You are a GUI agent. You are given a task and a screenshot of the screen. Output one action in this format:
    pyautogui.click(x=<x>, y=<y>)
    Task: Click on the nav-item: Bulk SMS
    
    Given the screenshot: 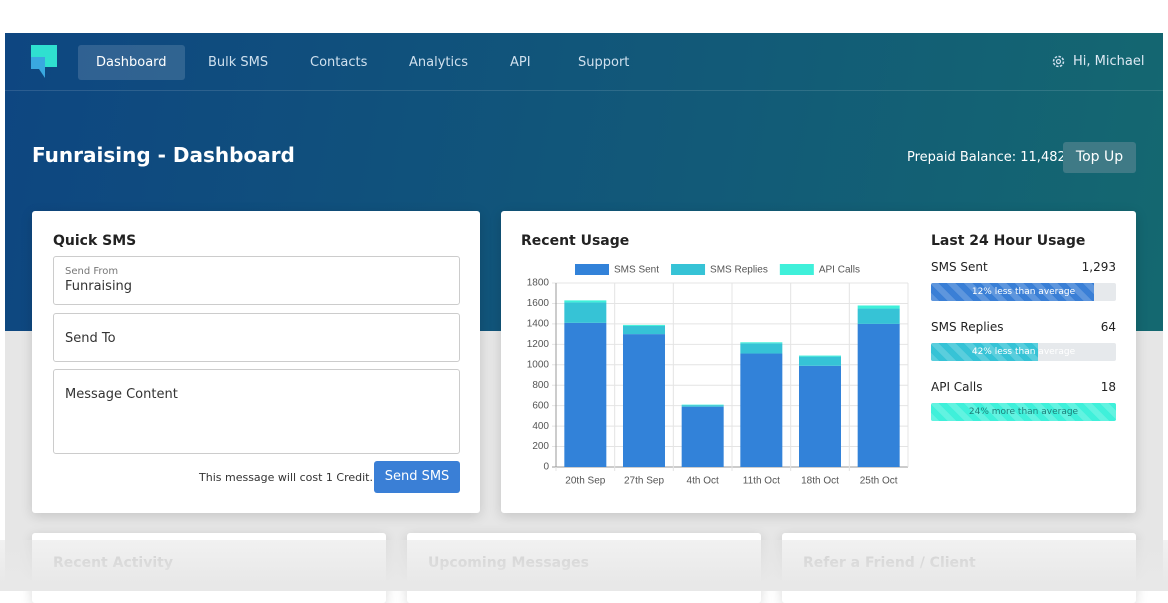 What is the action you would take?
    pyautogui.click(x=238, y=62)
    